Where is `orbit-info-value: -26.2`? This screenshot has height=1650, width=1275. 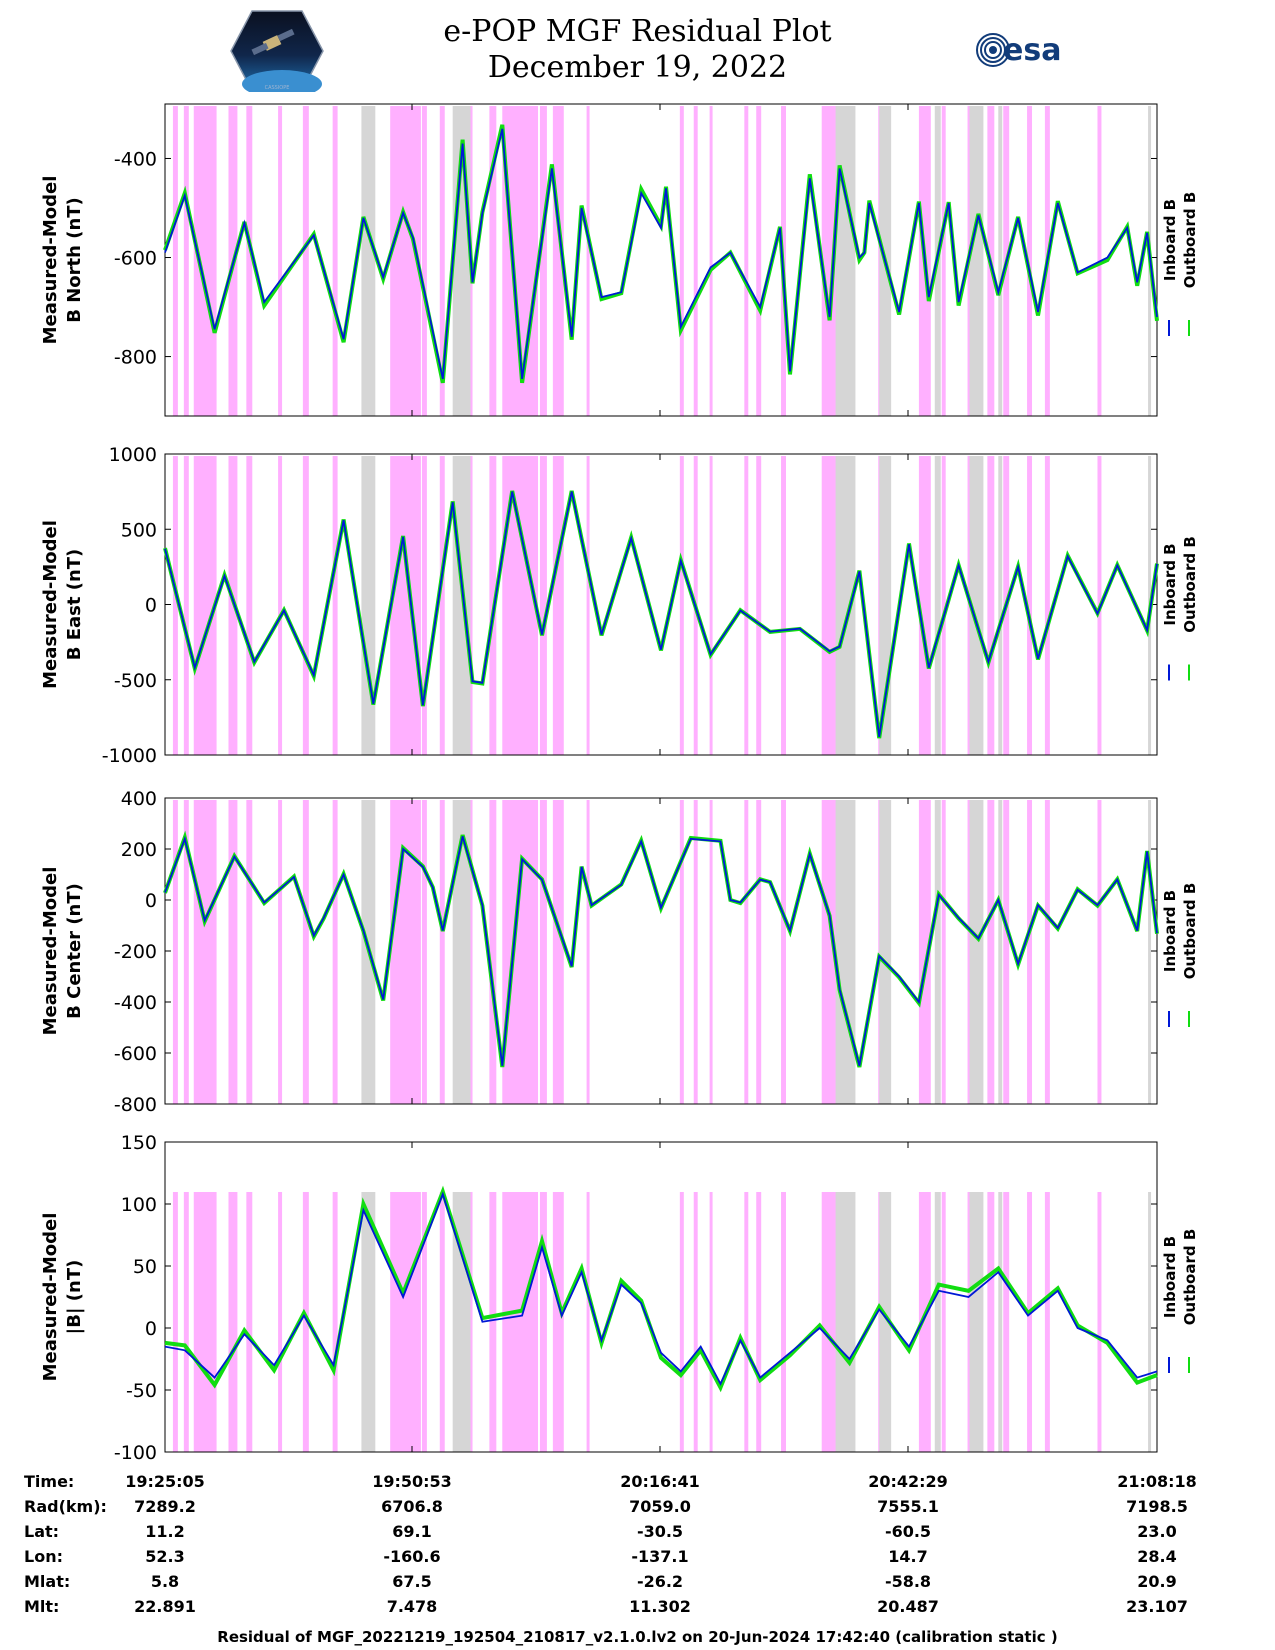 orbit-info-value: -26.2 is located at coordinates (660, 1581).